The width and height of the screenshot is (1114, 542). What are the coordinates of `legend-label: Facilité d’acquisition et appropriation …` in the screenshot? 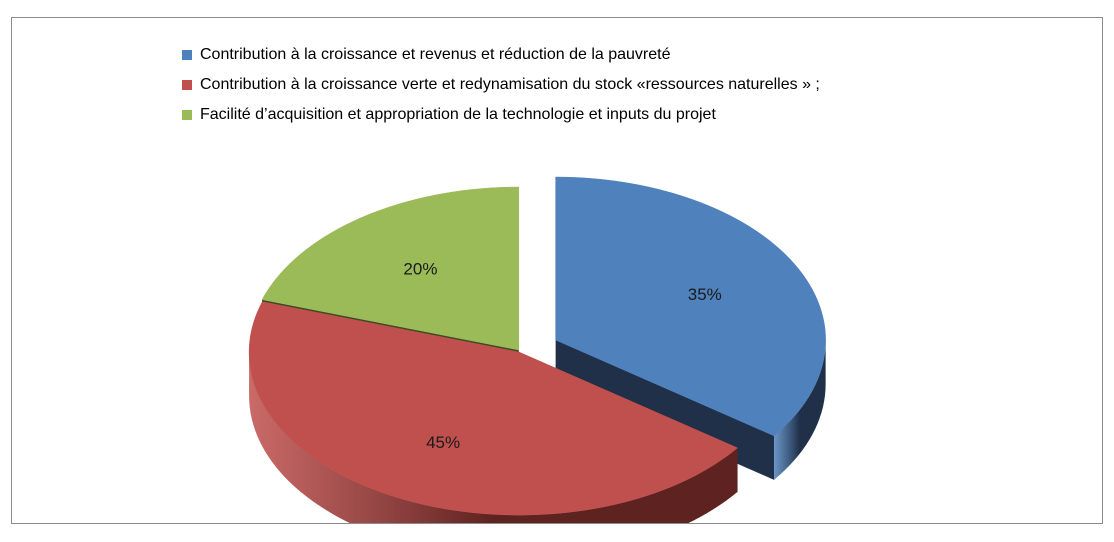 It's located at (458, 114).